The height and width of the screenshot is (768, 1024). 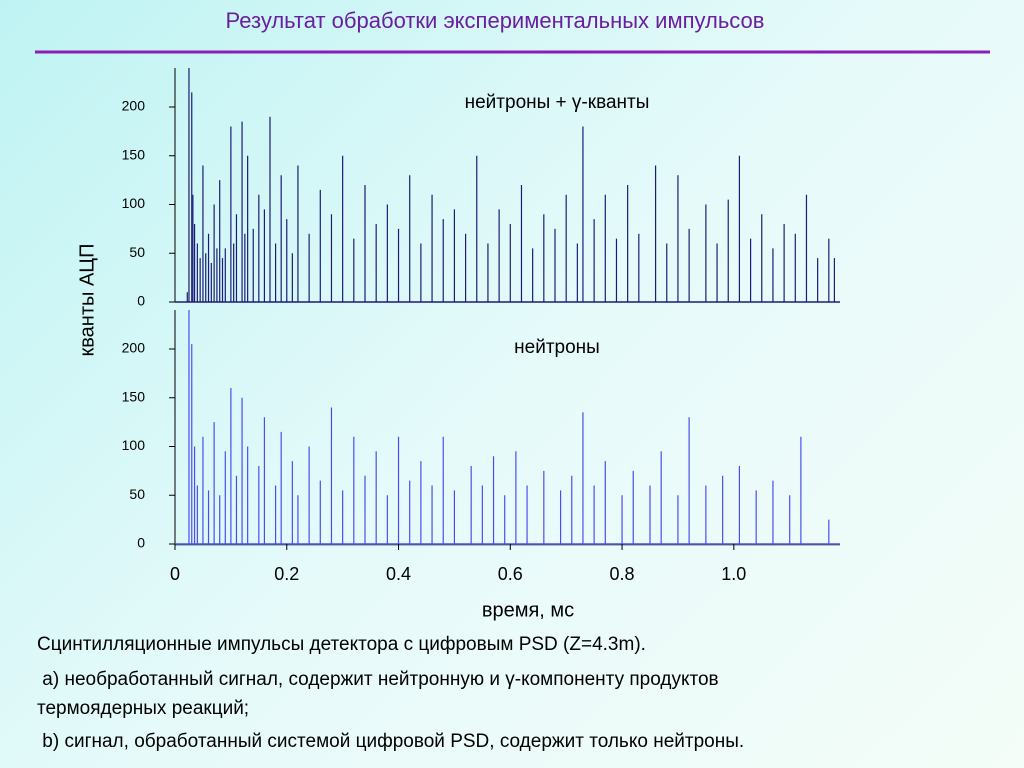 I want to click on caption-line: термоядерных реакций;, so click(x=143, y=708).